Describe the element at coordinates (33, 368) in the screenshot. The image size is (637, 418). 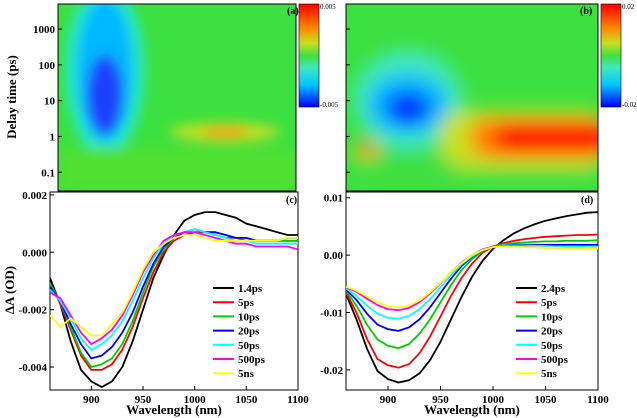
I see `lineplot-c-ytick-label: -0.004` at that location.